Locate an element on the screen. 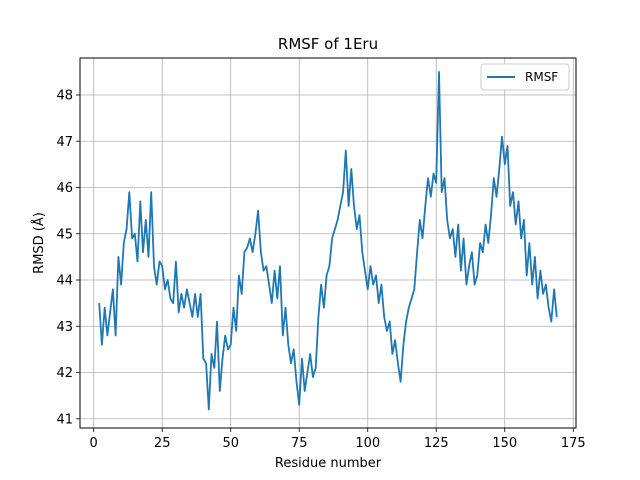 This screenshot has width=640, height=480. x-axis-label: Residue number is located at coordinates (328, 463).